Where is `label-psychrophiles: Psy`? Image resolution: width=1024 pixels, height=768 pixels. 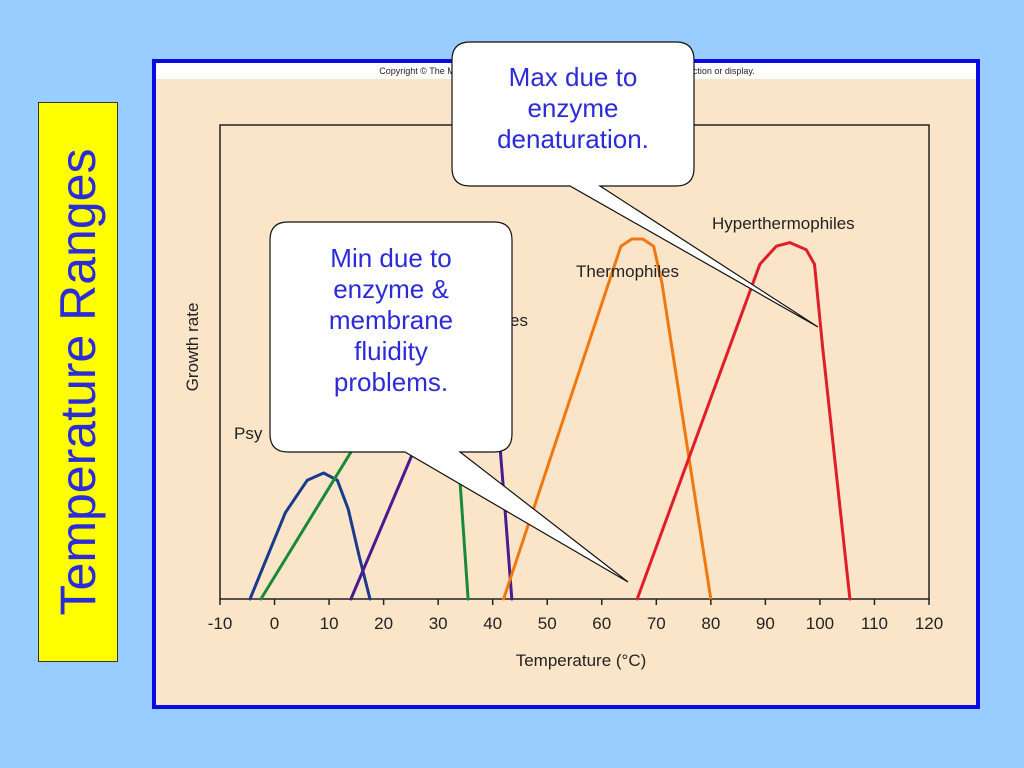 label-psychrophiles: Psy is located at coordinates (248, 433).